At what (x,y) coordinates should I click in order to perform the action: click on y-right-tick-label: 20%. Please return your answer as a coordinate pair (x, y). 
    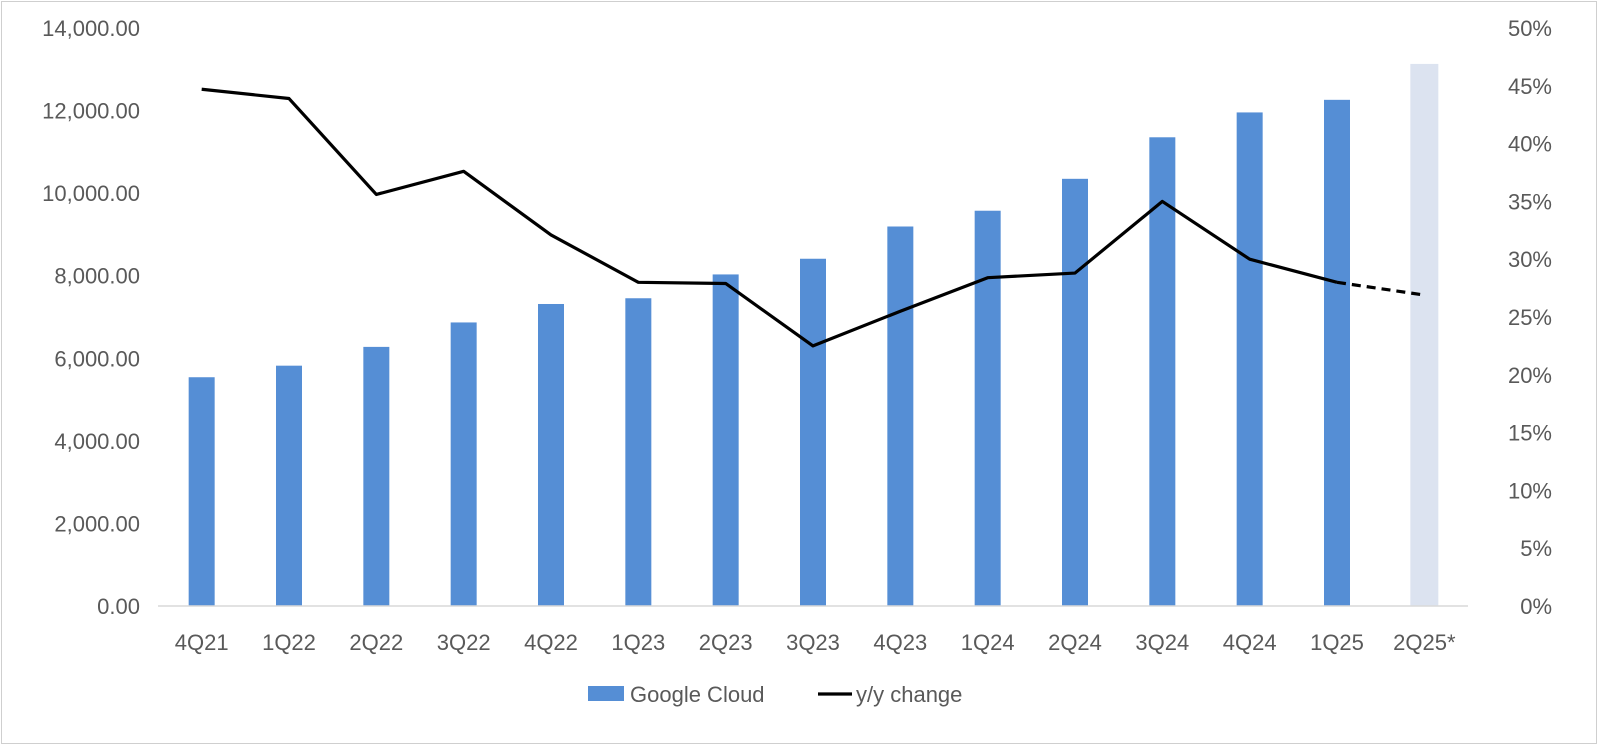
    Looking at the image, I should click on (1530, 375).